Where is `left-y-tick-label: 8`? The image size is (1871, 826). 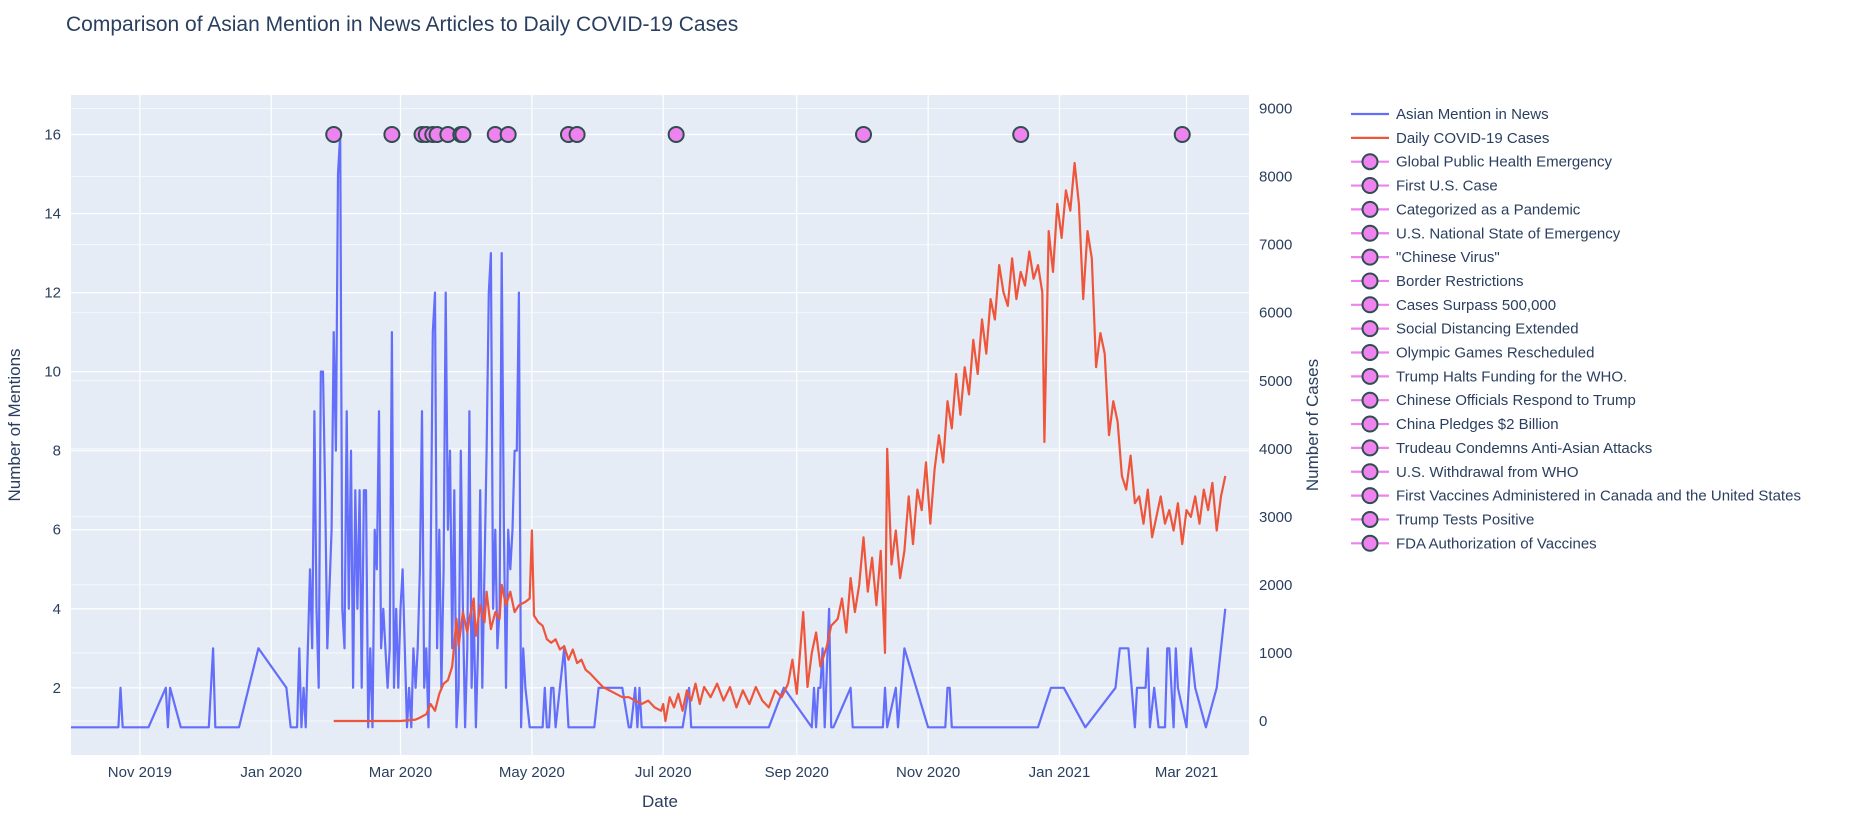 left-y-tick-label: 8 is located at coordinates (57, 451).